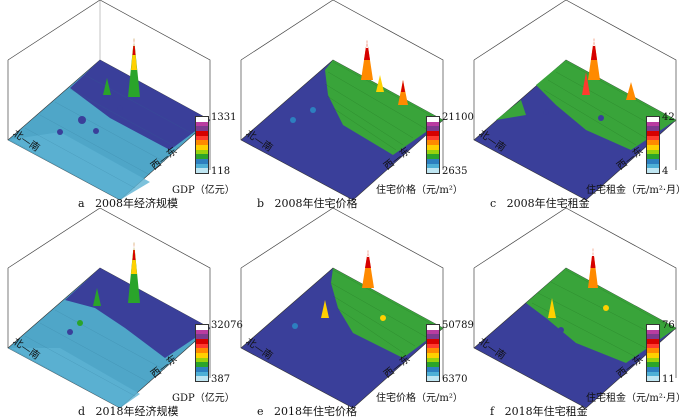 This screenshot has height=419, width=700. I want to click on panel-caption: f 2018年住宅租金, so click(539, 411).